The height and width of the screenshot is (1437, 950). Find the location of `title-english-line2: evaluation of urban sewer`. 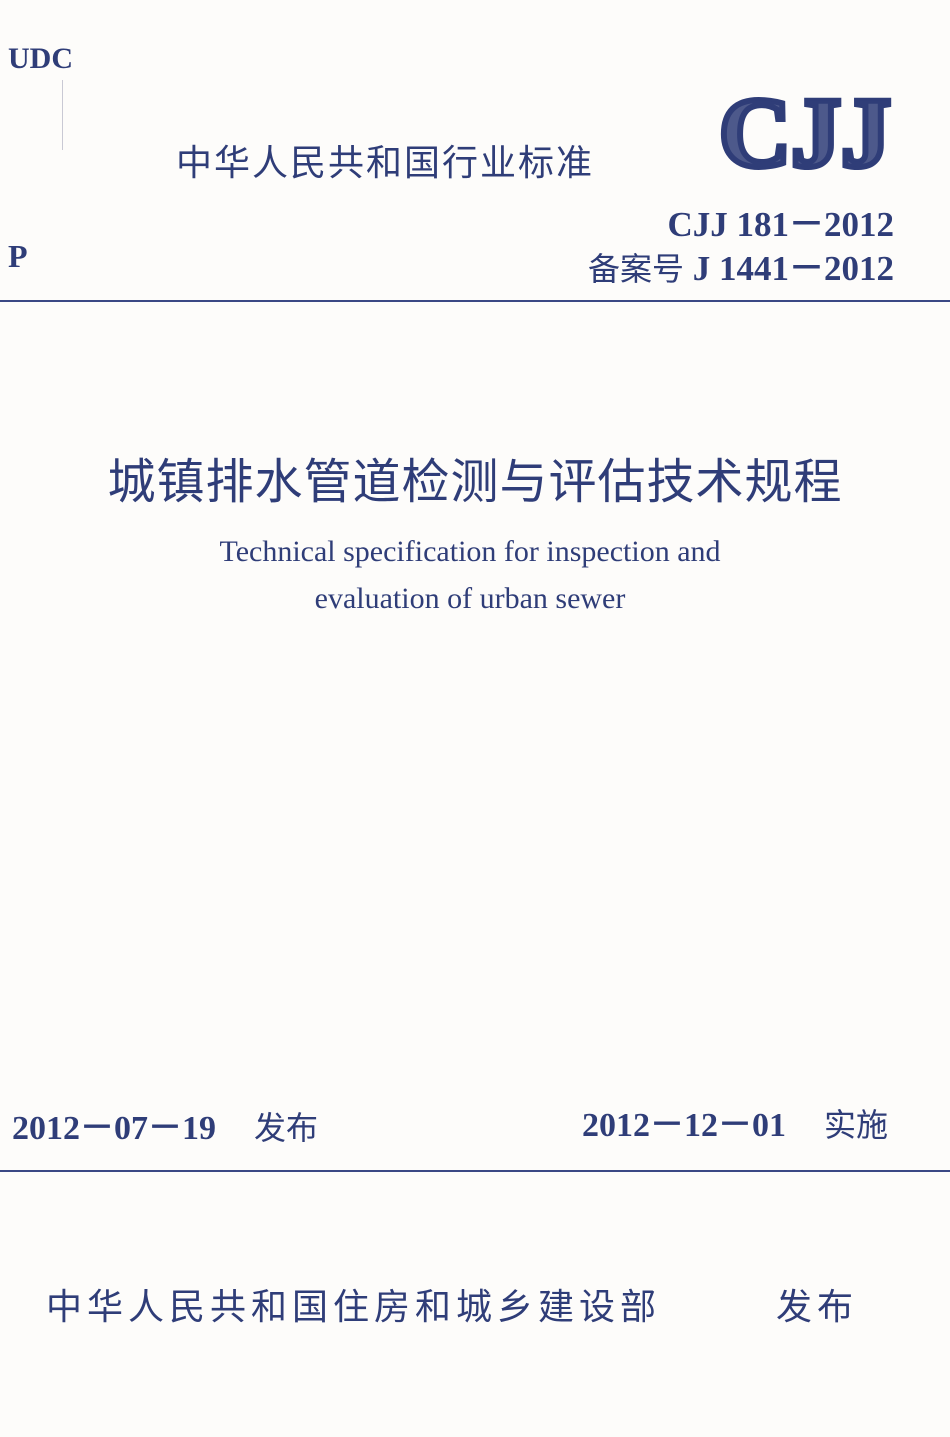

title-english-line2: evaluation of urban sewer is located at coordinates (470, 598).